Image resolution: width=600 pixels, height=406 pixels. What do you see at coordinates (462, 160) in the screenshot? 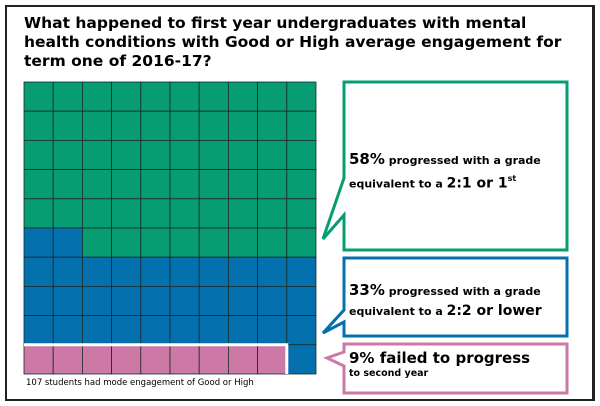
I see `green-text-1: progressed with a grade` at bounding box center [462, 160].